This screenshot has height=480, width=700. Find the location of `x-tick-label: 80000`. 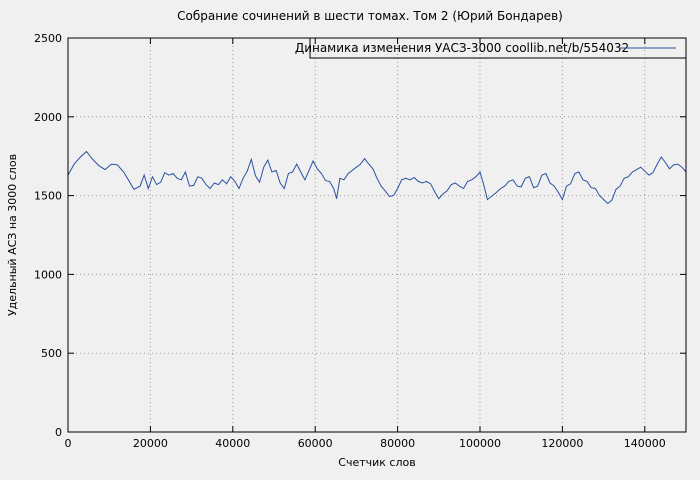

x-tick-label: 80000 is located at coordinates (397, 443).